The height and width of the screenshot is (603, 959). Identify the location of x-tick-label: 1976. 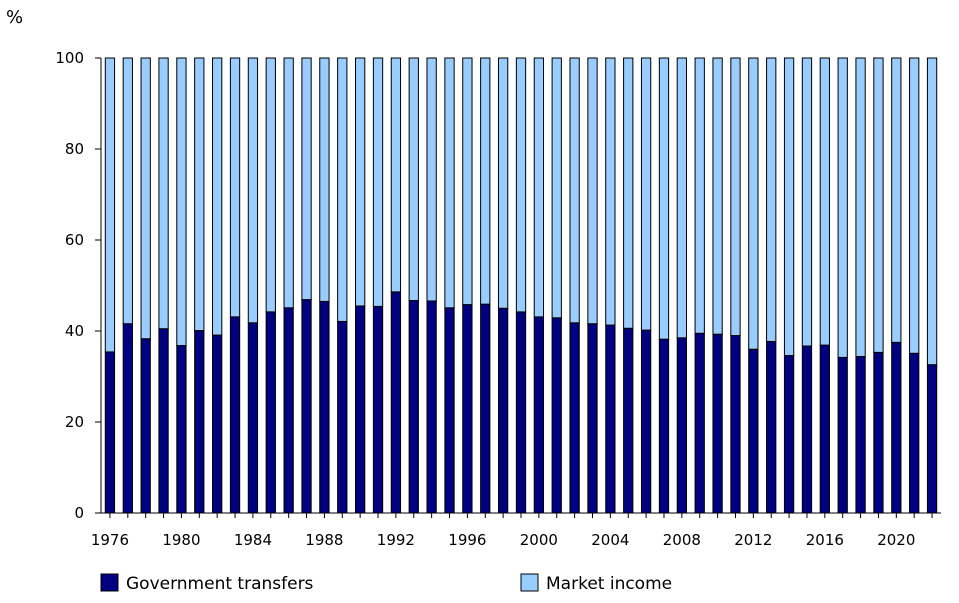
(110, 540).